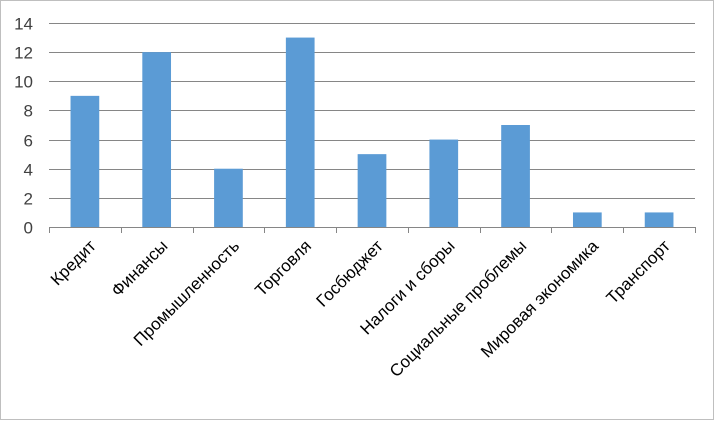 The width and height of the screenshot is (714, 421). I want to click on y-tick-label: 2, so click(28, 199).